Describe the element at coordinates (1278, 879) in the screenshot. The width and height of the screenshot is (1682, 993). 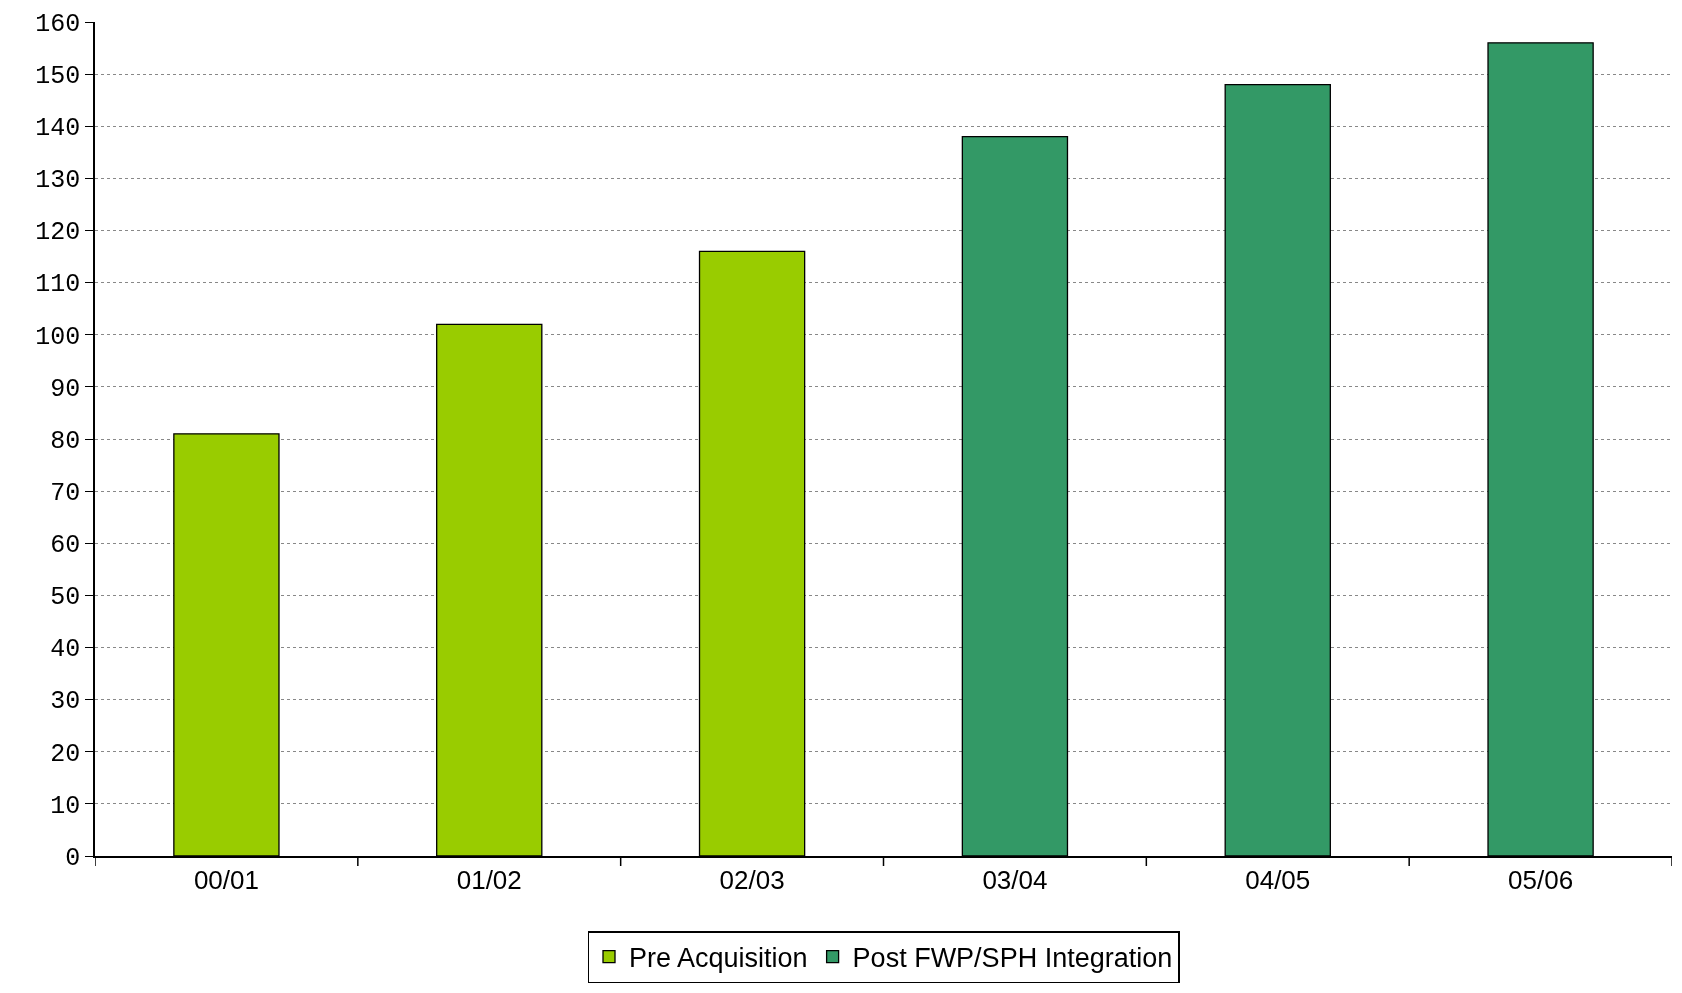
I see `x-tick-label: 04/05` at that location.